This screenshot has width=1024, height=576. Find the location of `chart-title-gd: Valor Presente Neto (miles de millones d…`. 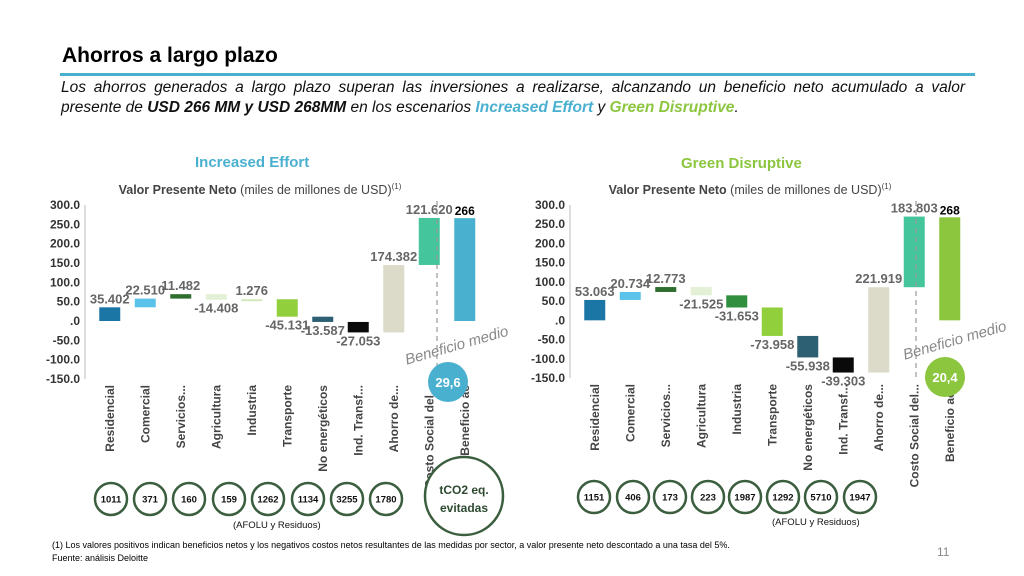

chart-title-gd: Valor Presente Neto (miles de millones d… is located at coordinates (750, 188).